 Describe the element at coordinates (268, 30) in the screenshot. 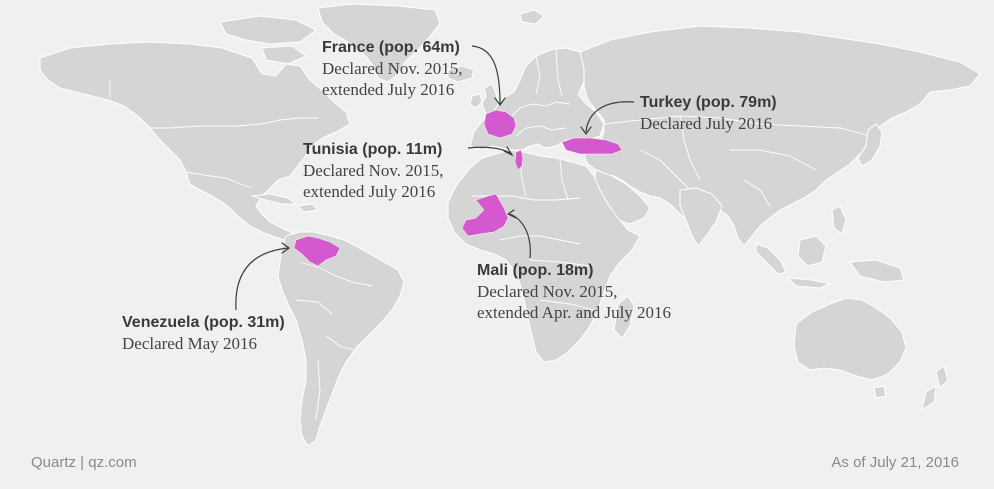

I see `arctic-islands` at that location.